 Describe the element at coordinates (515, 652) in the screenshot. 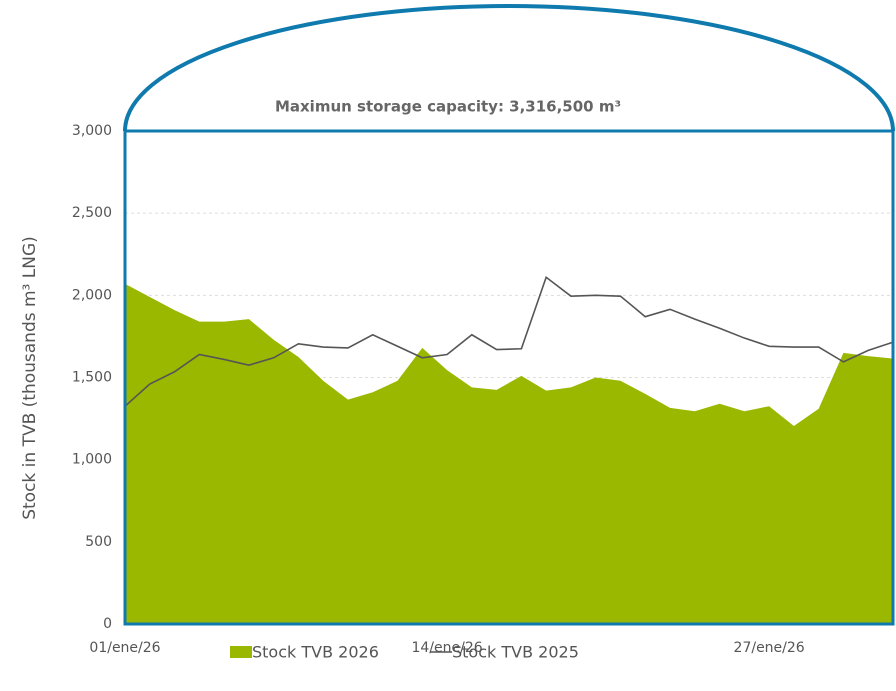

I see `legend-label: Stock TVB 2025` at that location.